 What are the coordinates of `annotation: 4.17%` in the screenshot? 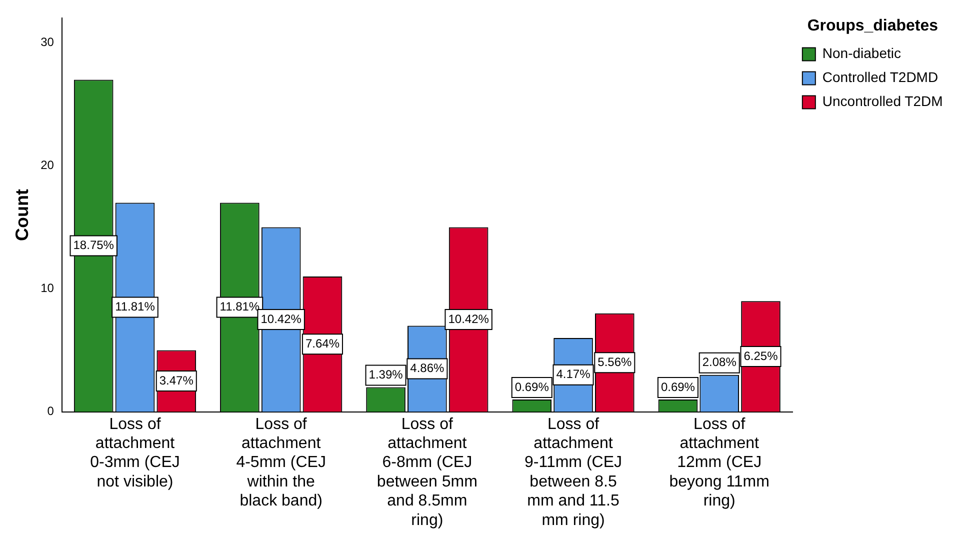 It's located at (573, 374).